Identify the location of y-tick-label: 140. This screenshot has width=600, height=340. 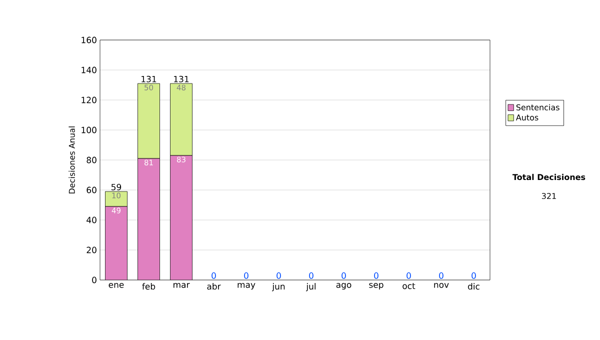
(89, 70).